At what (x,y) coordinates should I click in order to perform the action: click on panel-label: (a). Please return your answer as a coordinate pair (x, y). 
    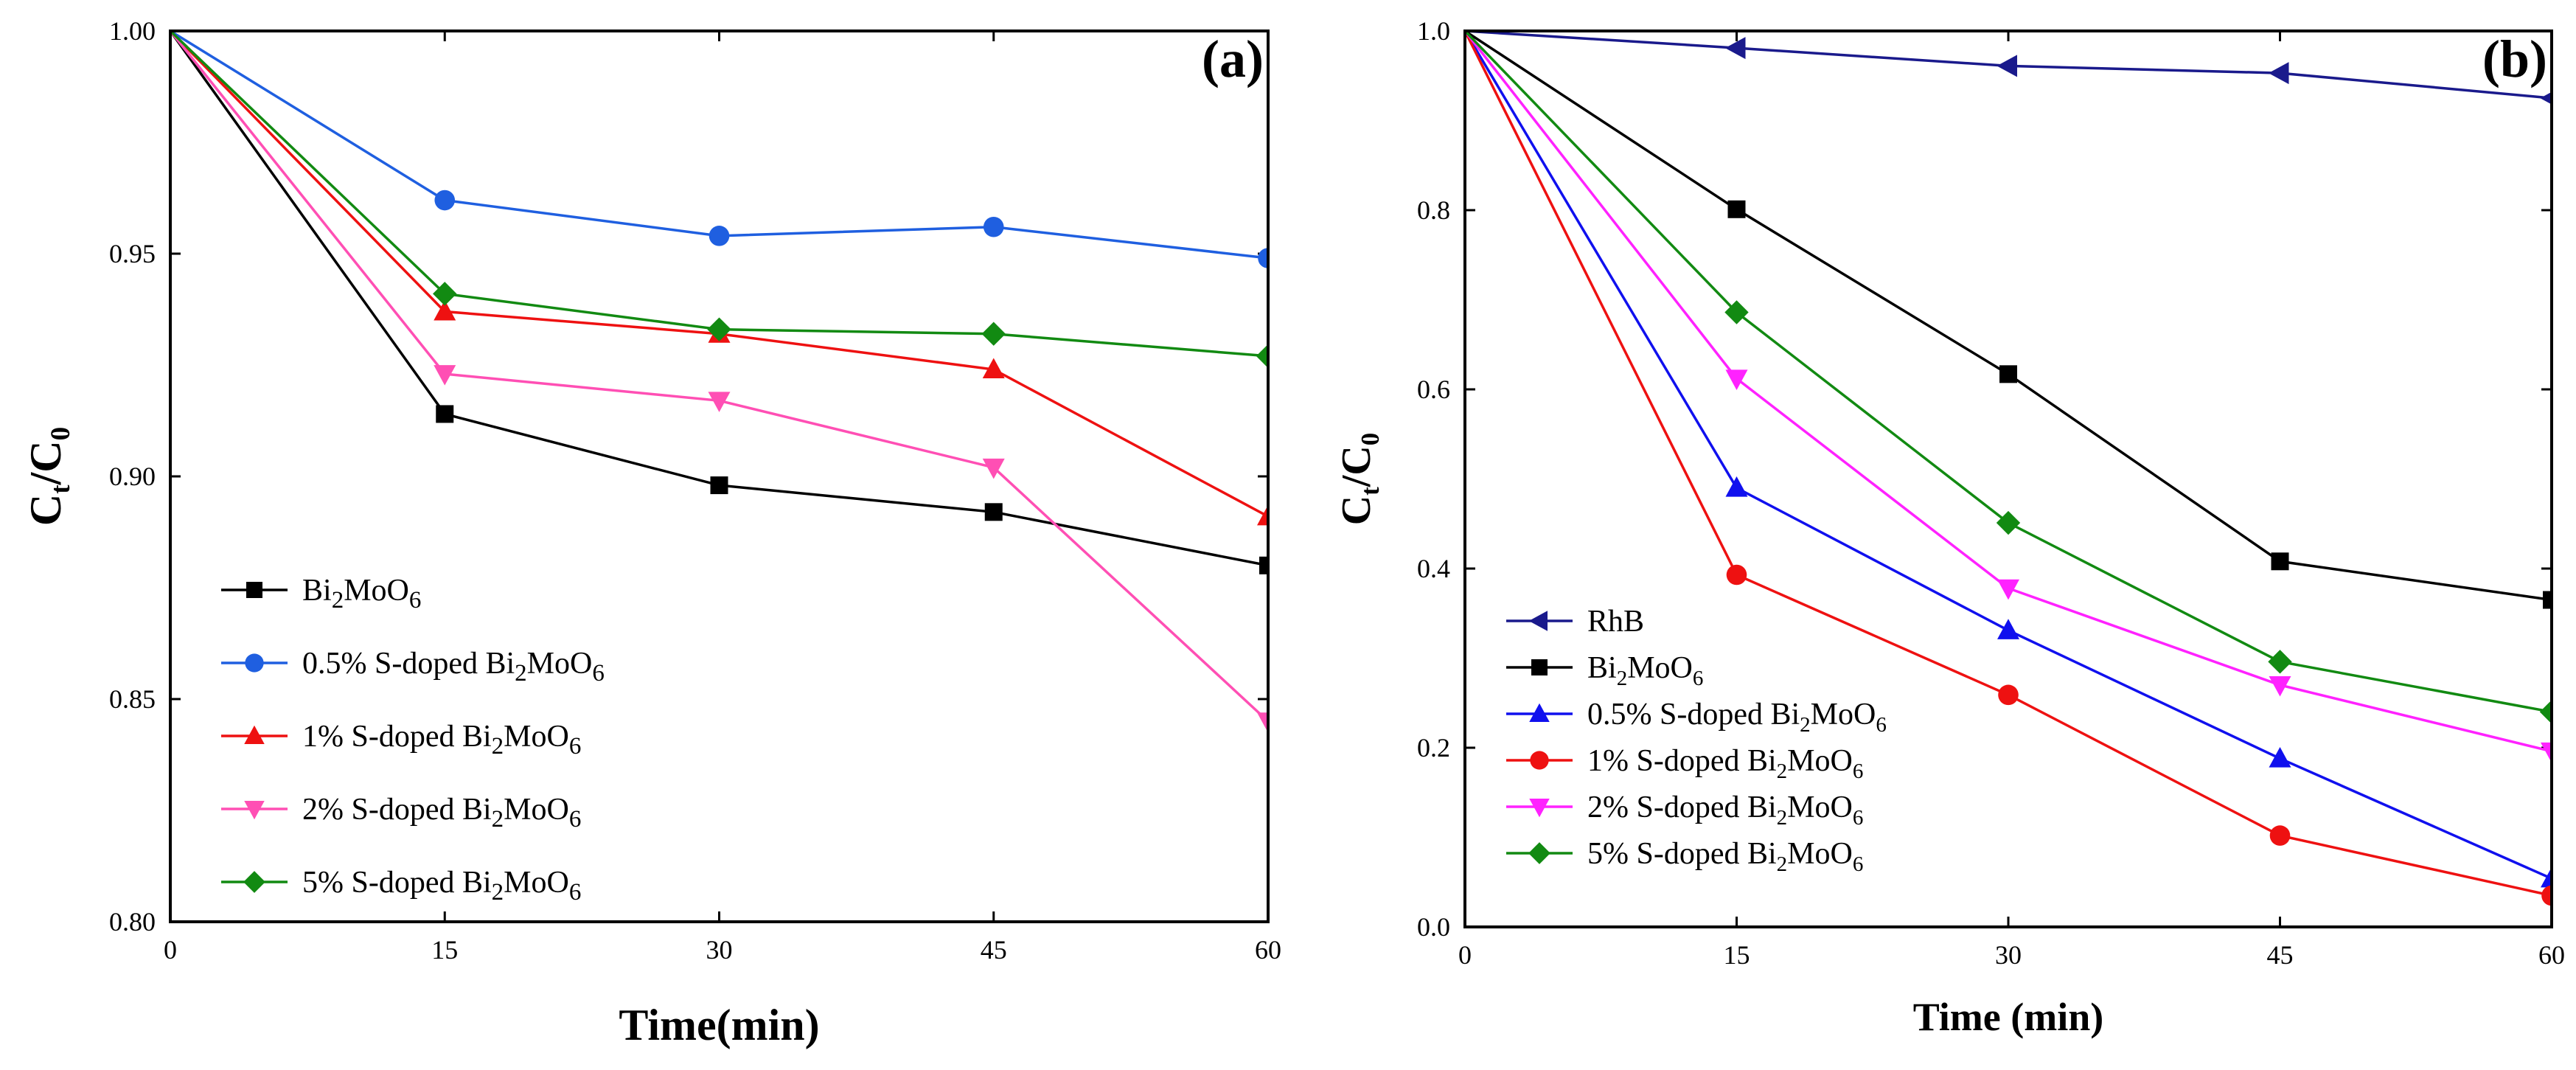
    Looking at the image, I should click on (1233, 58).